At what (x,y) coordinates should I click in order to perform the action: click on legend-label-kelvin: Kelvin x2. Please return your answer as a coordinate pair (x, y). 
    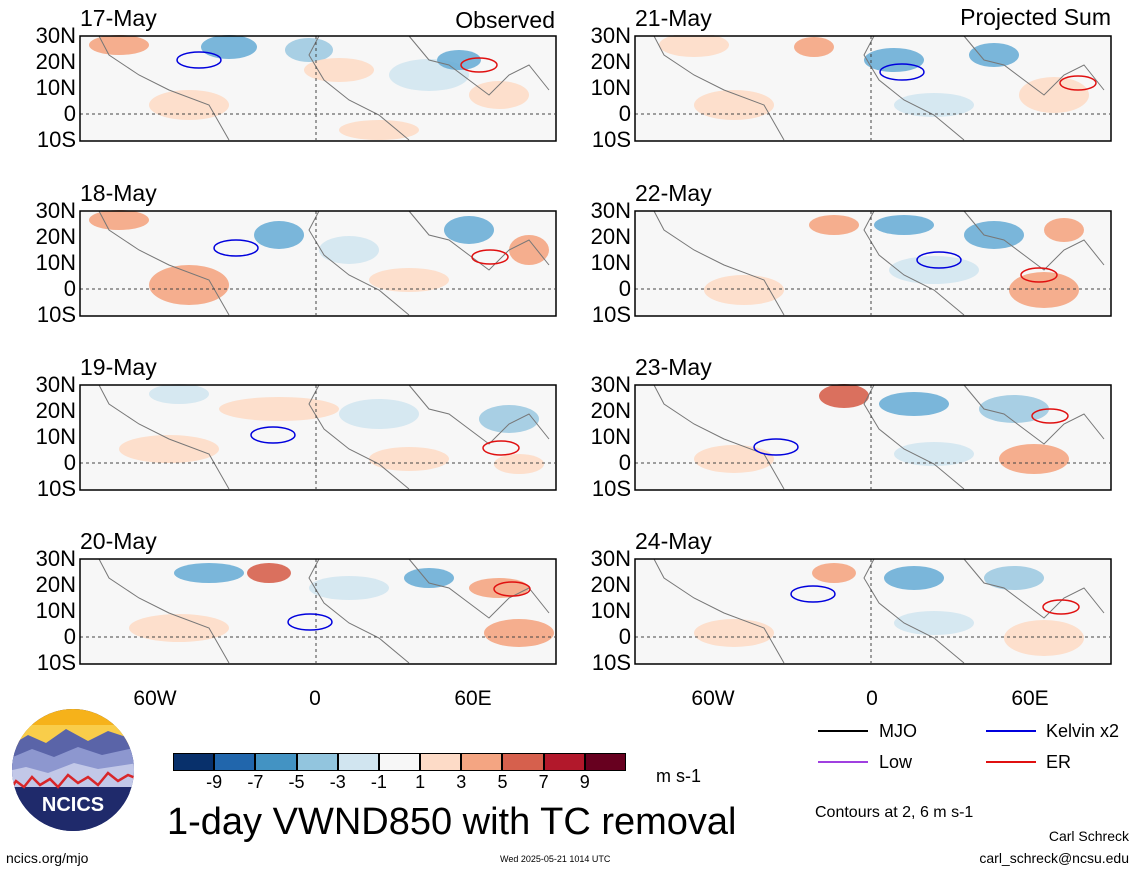
    Looking at the image, I should click on (1083, 731).